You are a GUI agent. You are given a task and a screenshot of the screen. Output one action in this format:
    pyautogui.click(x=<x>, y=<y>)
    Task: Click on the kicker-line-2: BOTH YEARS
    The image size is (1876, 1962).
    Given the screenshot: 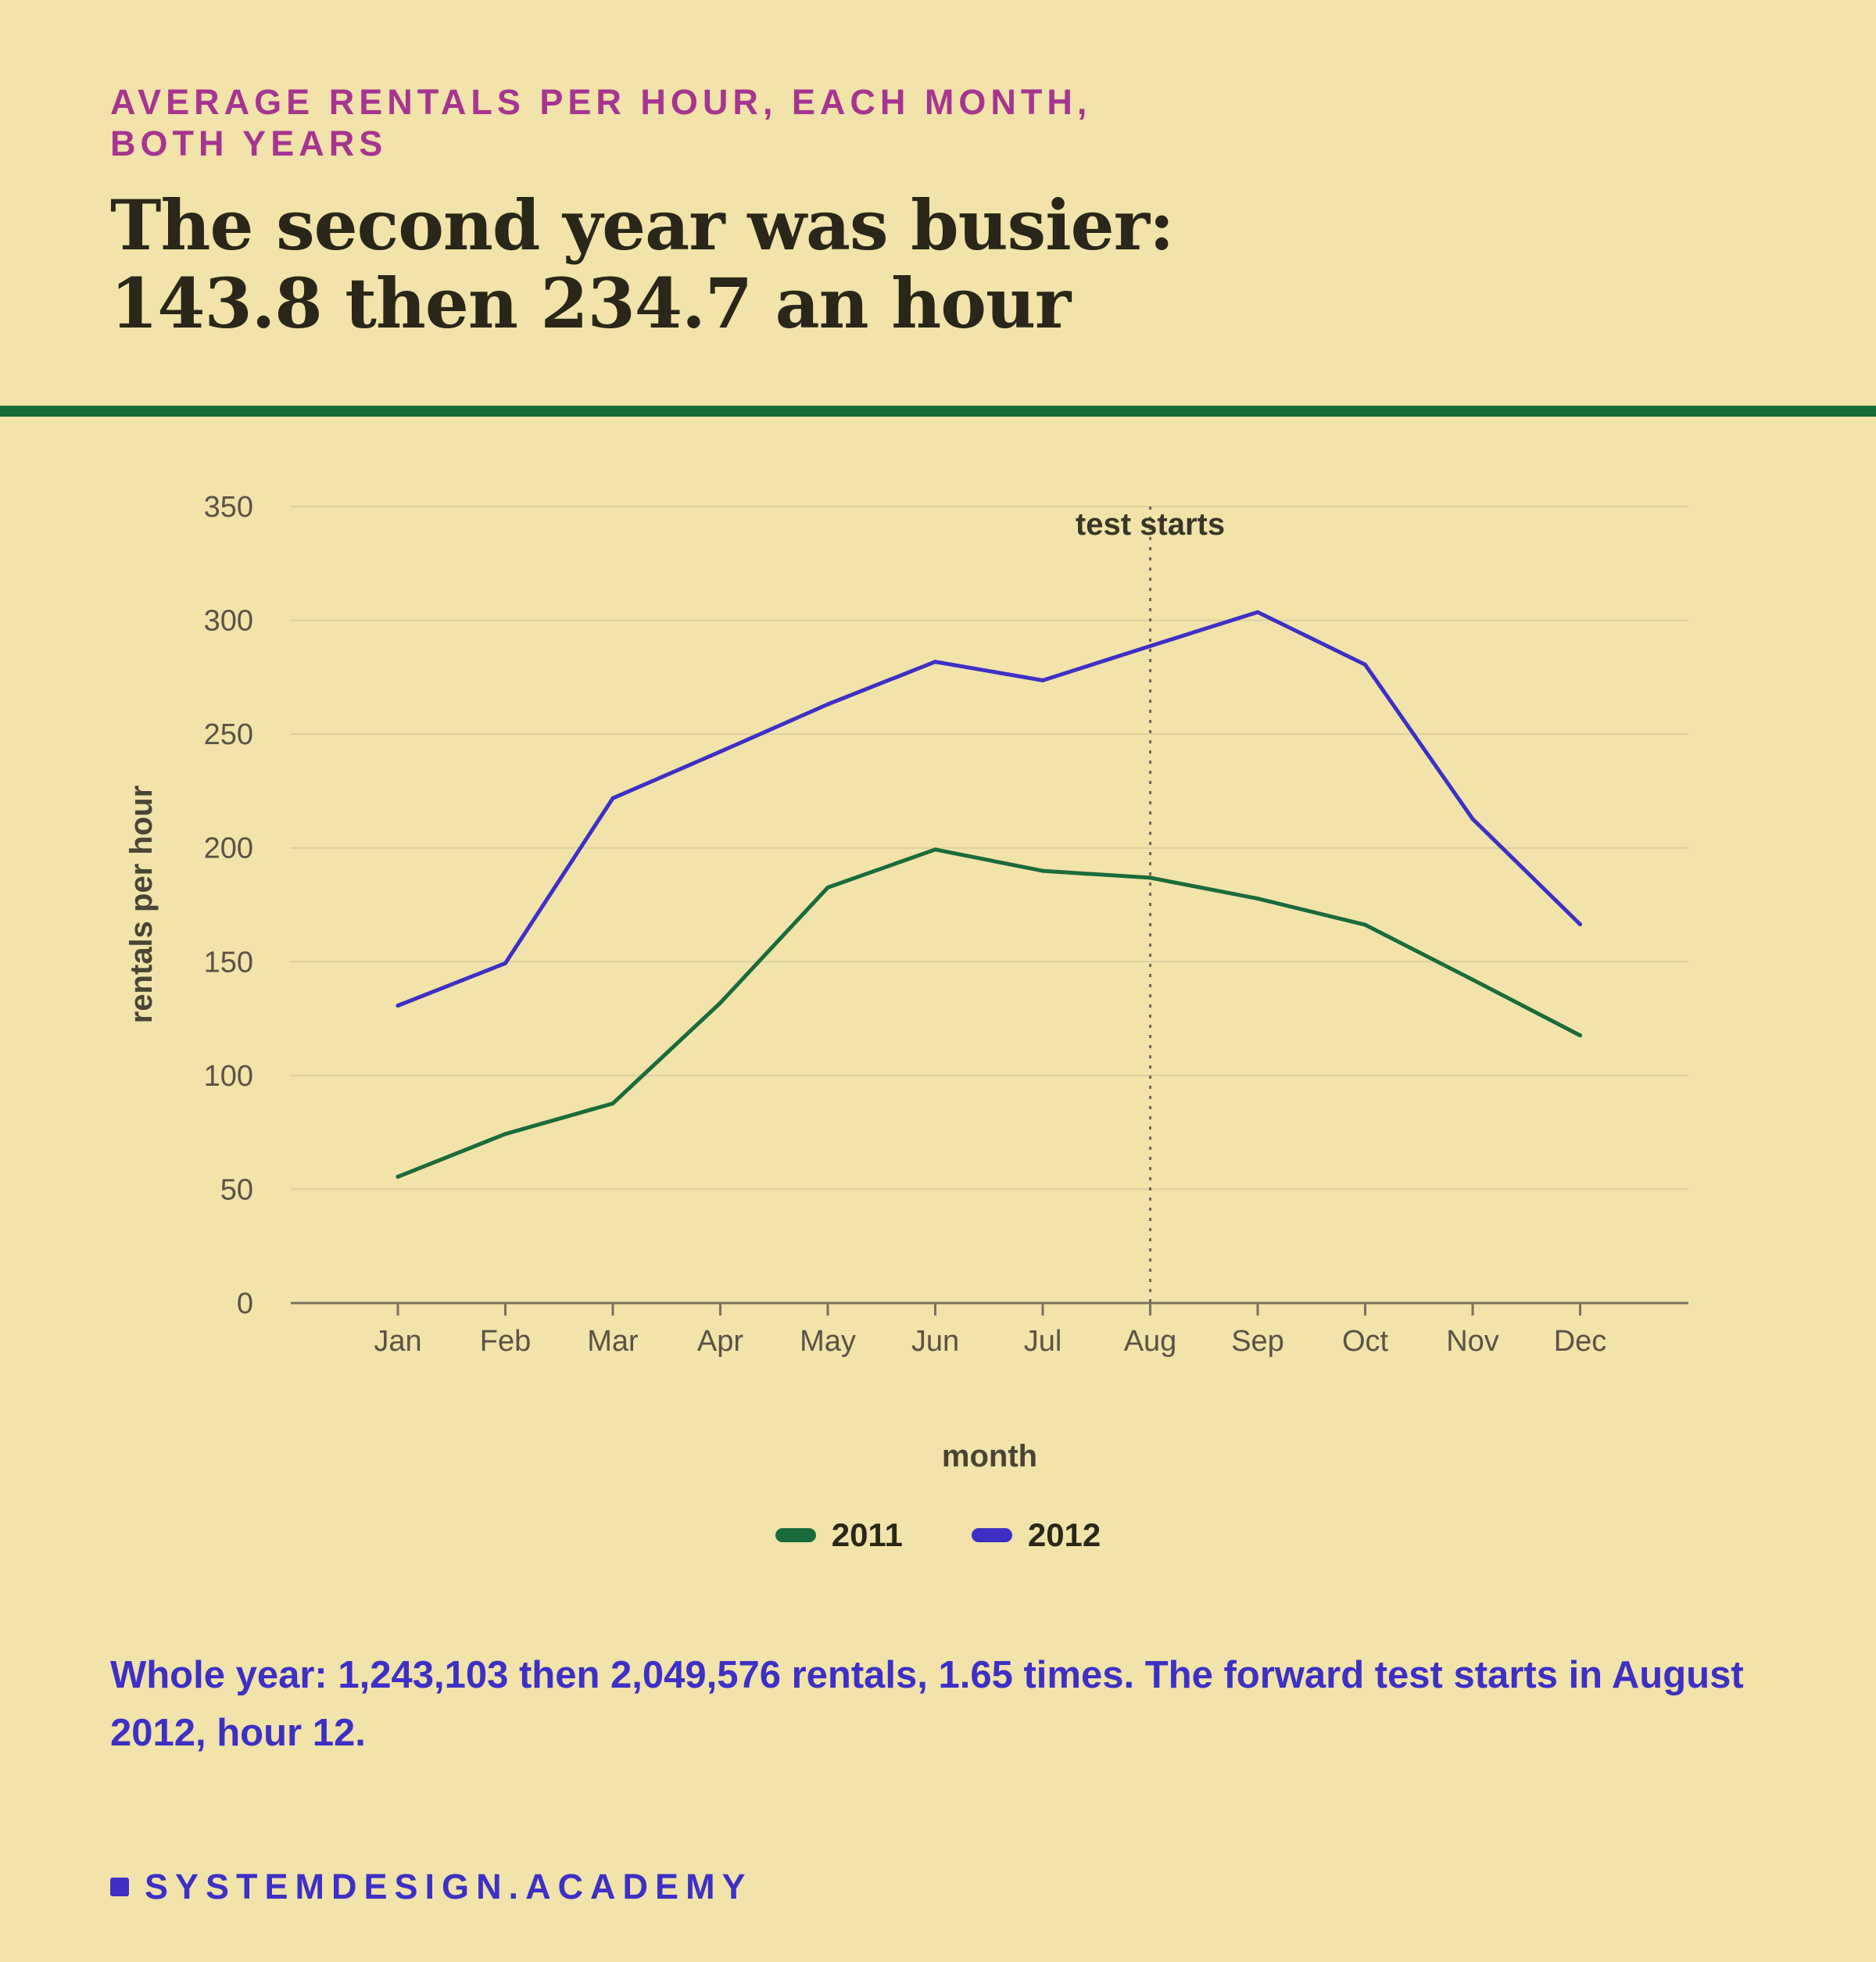 What is the action you would take?
    pyautogui.click(x=249, y=144)
    